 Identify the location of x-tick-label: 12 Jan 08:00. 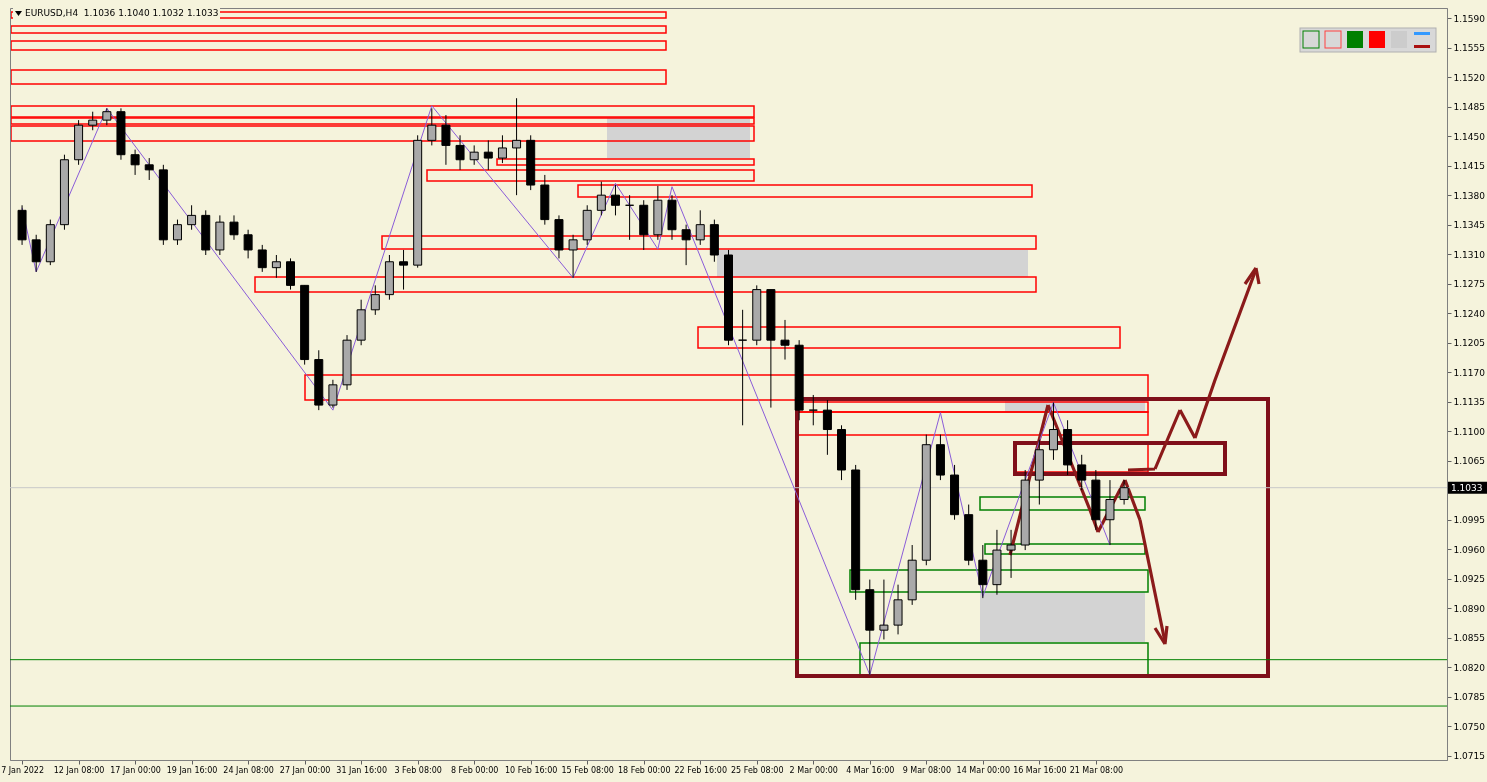
(79, 770).